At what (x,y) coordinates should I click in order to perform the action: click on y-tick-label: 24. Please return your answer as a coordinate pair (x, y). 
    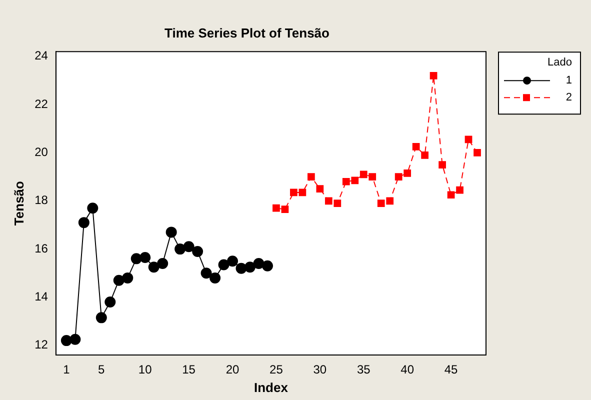
    Looking at the image, I should click on (41, 55).